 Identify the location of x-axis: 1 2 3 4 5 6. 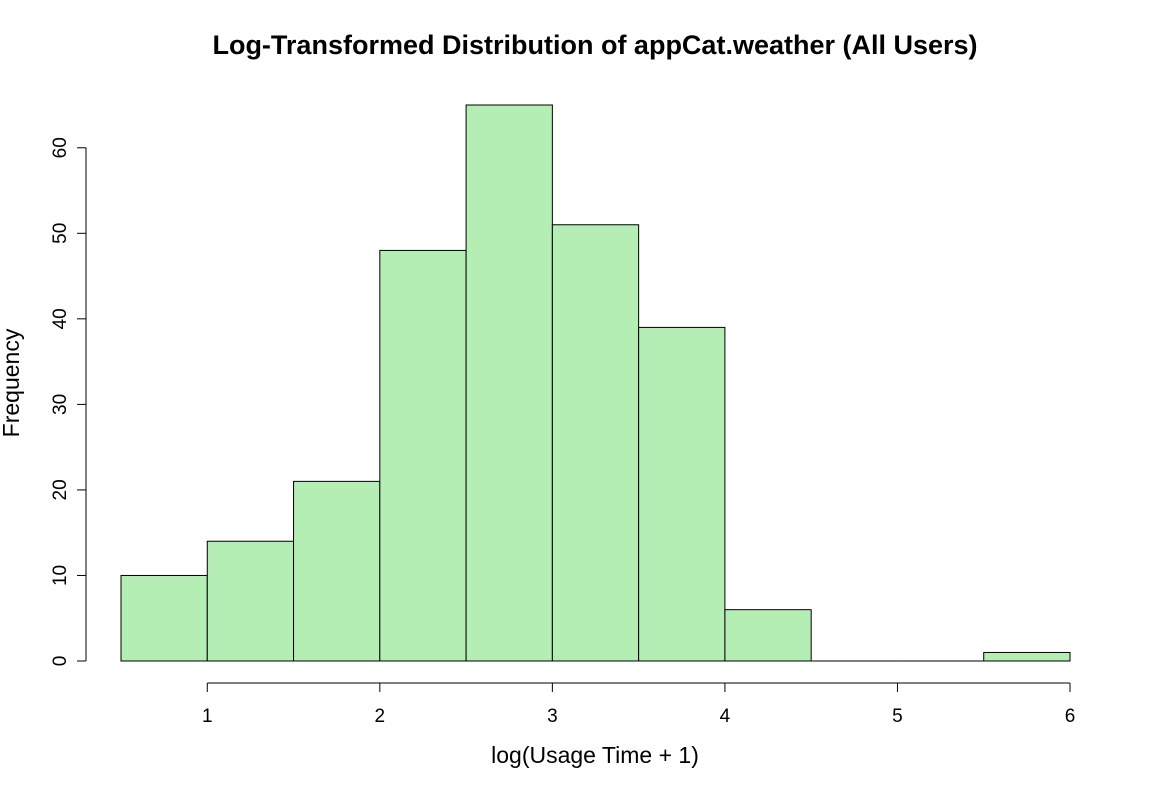
(639, 704).